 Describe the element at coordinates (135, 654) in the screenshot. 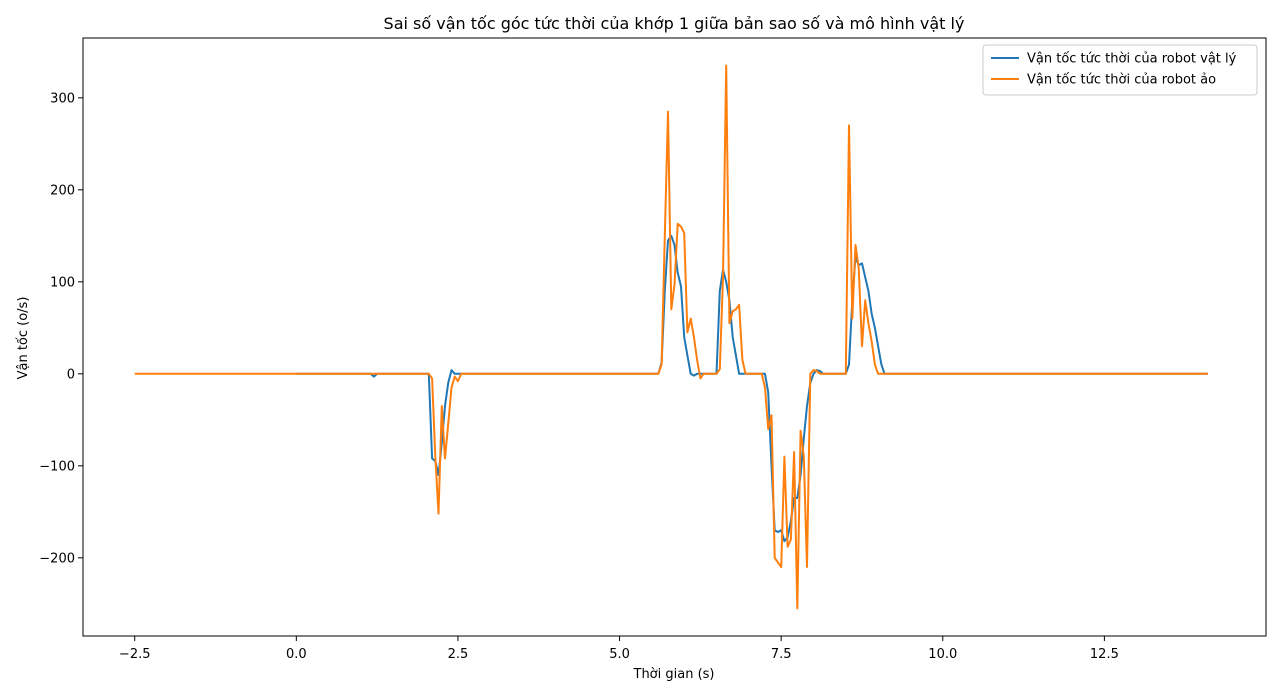

I see `x-tick-label: −2.5` at that location.